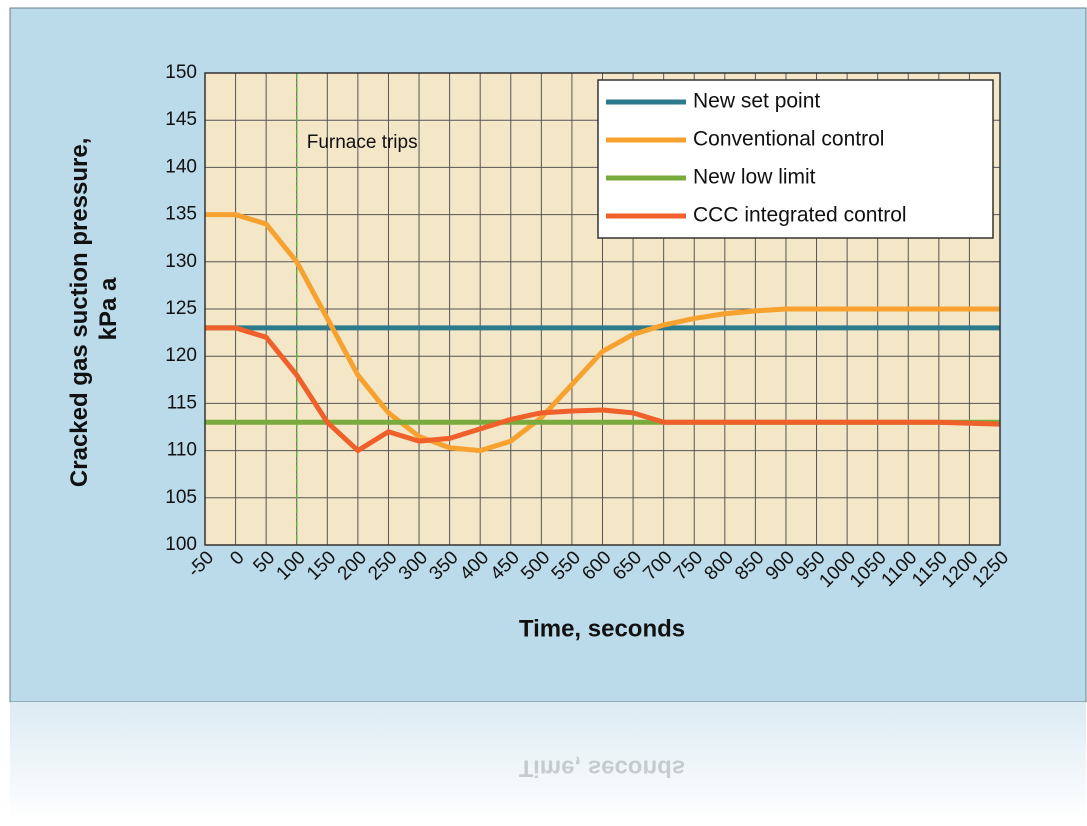  What do you see at coordinates (756, 101) in the screenshot?
I see `legend-label: New set point` at bounding box center [756, 101].